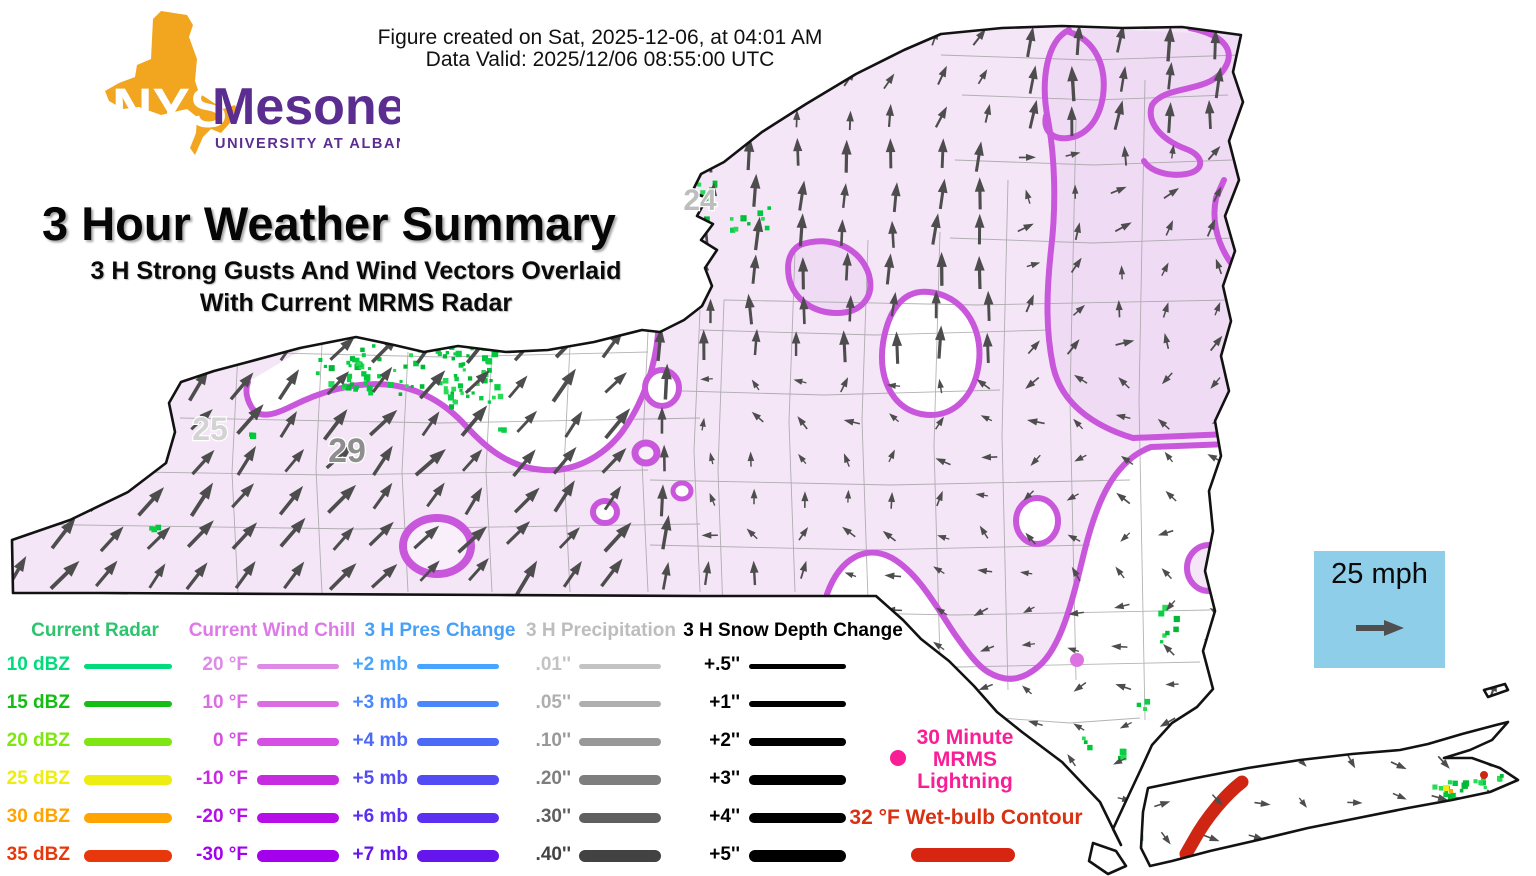 This screenshot has height=876, width=1536. Describe the element at coordinates (600, 59) in the screenshot. I see `data-valid-text: Data Valid: 2025/12/06 08:55:00 UTC` at that location.